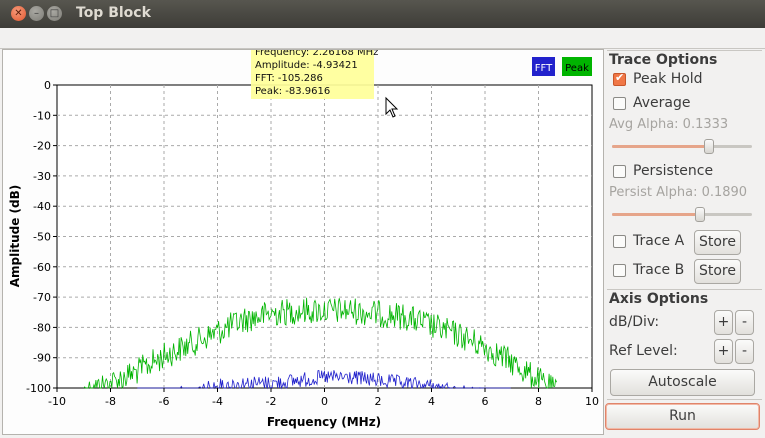  What do you see at coordinates (723, 322) in the screenshot?
I see `db-div-plus-button: +` at bounding box center [723, 322].